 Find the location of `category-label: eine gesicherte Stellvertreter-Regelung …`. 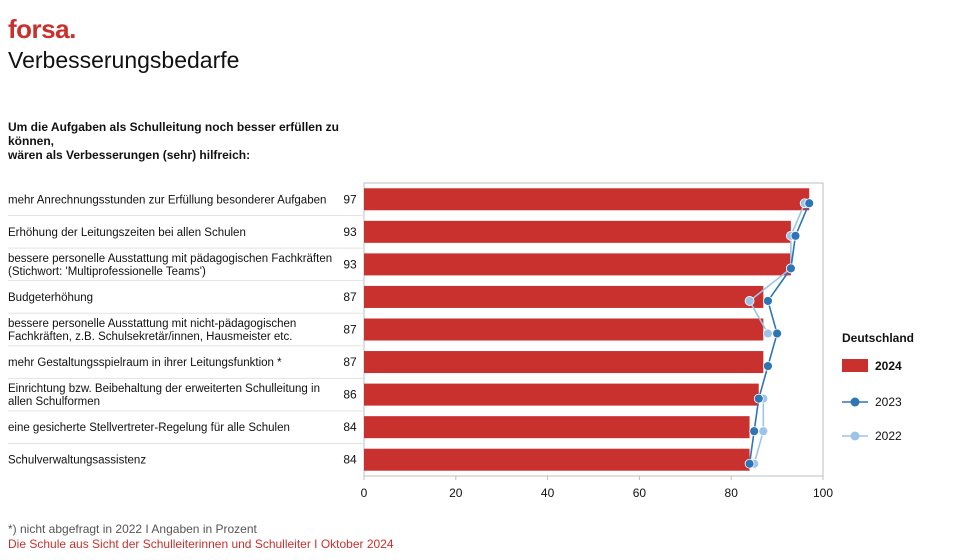

category-label: eine gesicherte Stellvertreter-Regelung … is located at coordinates (149, 428).